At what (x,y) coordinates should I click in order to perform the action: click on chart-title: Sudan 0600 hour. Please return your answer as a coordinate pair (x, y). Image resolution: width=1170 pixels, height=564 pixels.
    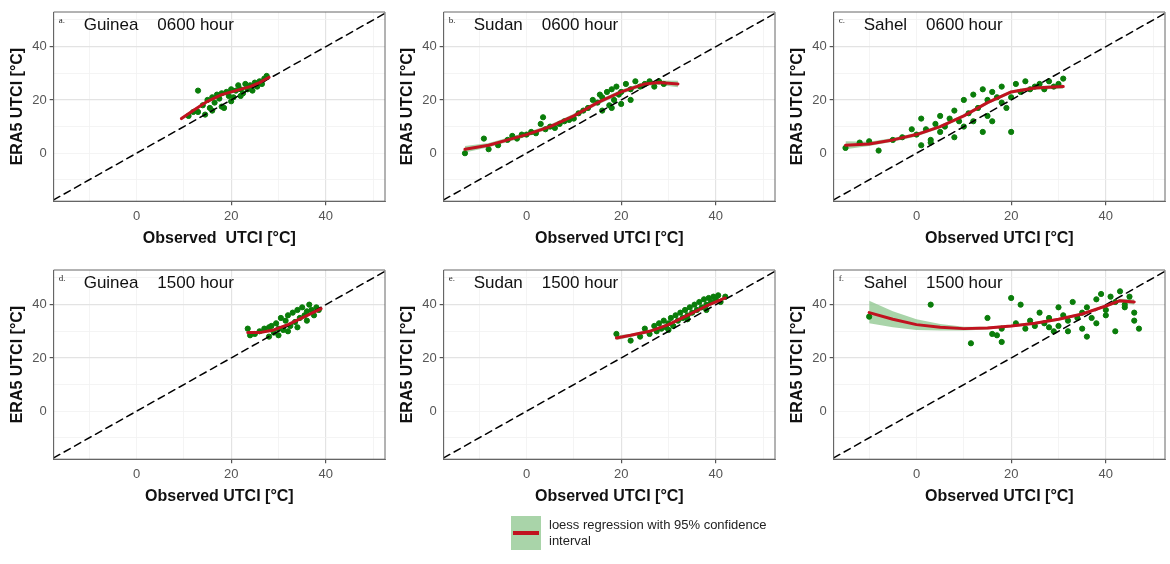
    Looking at the image, I should click on (546, 25).